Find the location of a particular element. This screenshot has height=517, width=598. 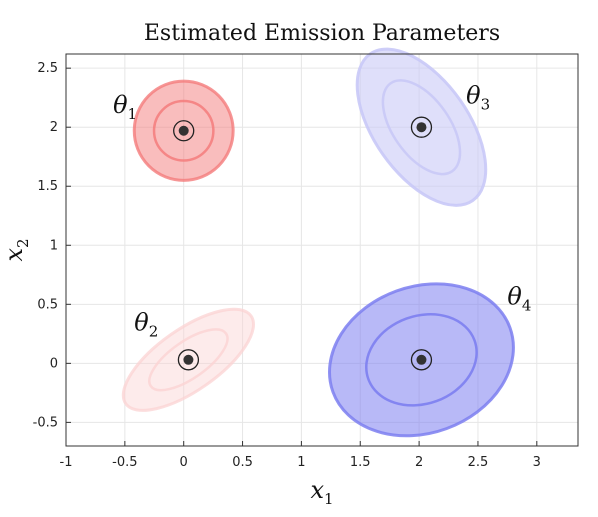

theta-label-2: θ2 is located at coordinates (146, 324).